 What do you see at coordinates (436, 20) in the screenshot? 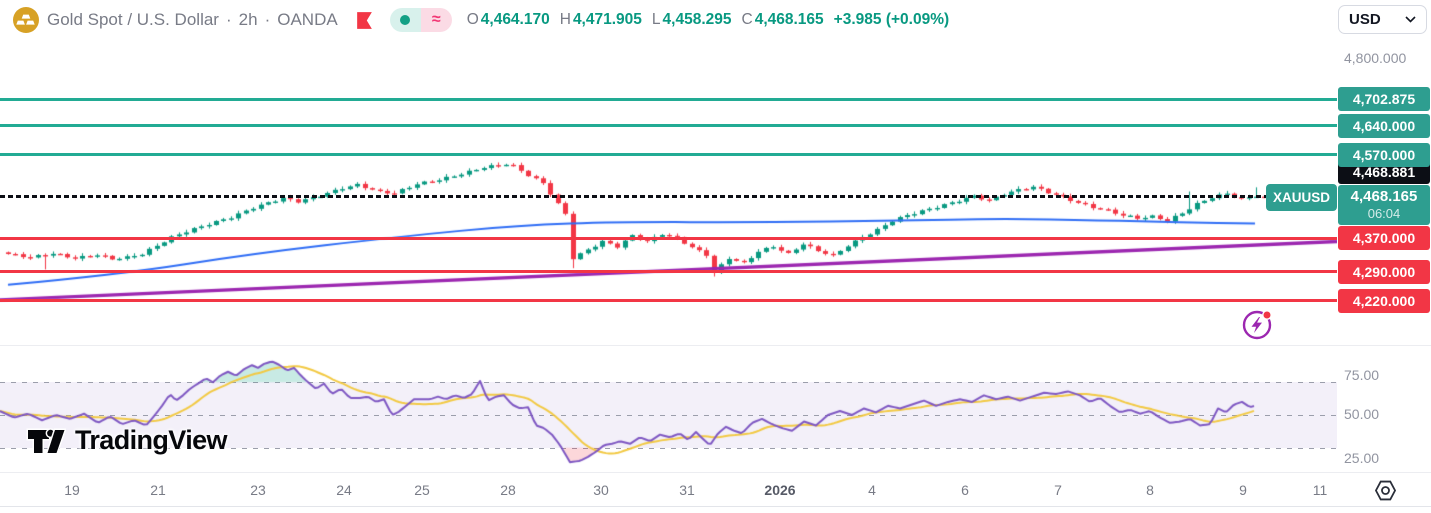
I see `synthetic-data-icon: ≈` at bounding box center [436, 20].